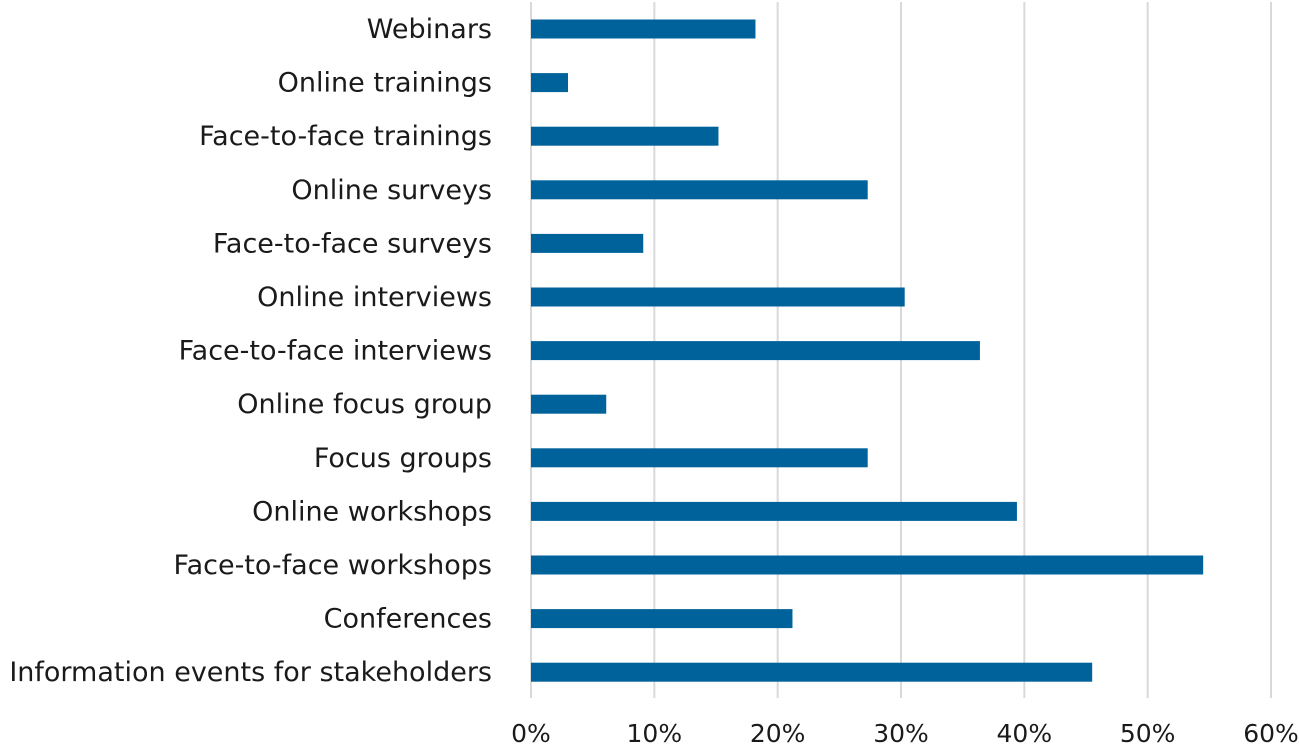  What do you see at coordinates (531, 733) in the screenshot?
I see `x-tick-label: 0%` at bounding box center [531, 733].